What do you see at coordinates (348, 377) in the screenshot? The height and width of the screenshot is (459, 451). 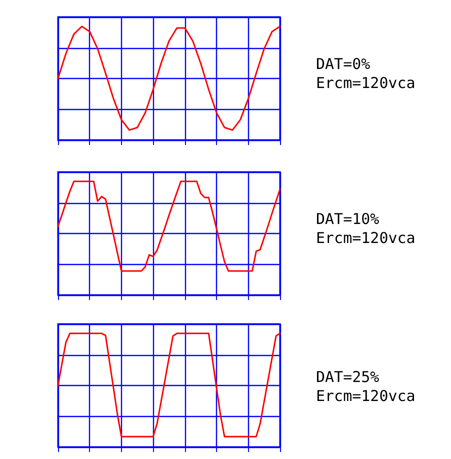 I see `text: DAT=25%` at bounding box center [348, 377].